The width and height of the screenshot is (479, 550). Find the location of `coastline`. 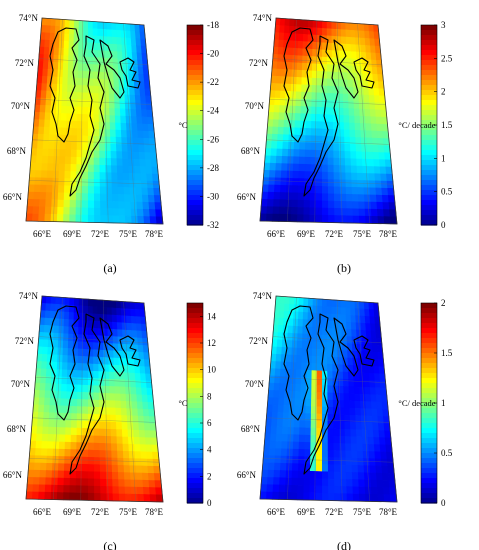

coastline is located at coordinates (329, 112).